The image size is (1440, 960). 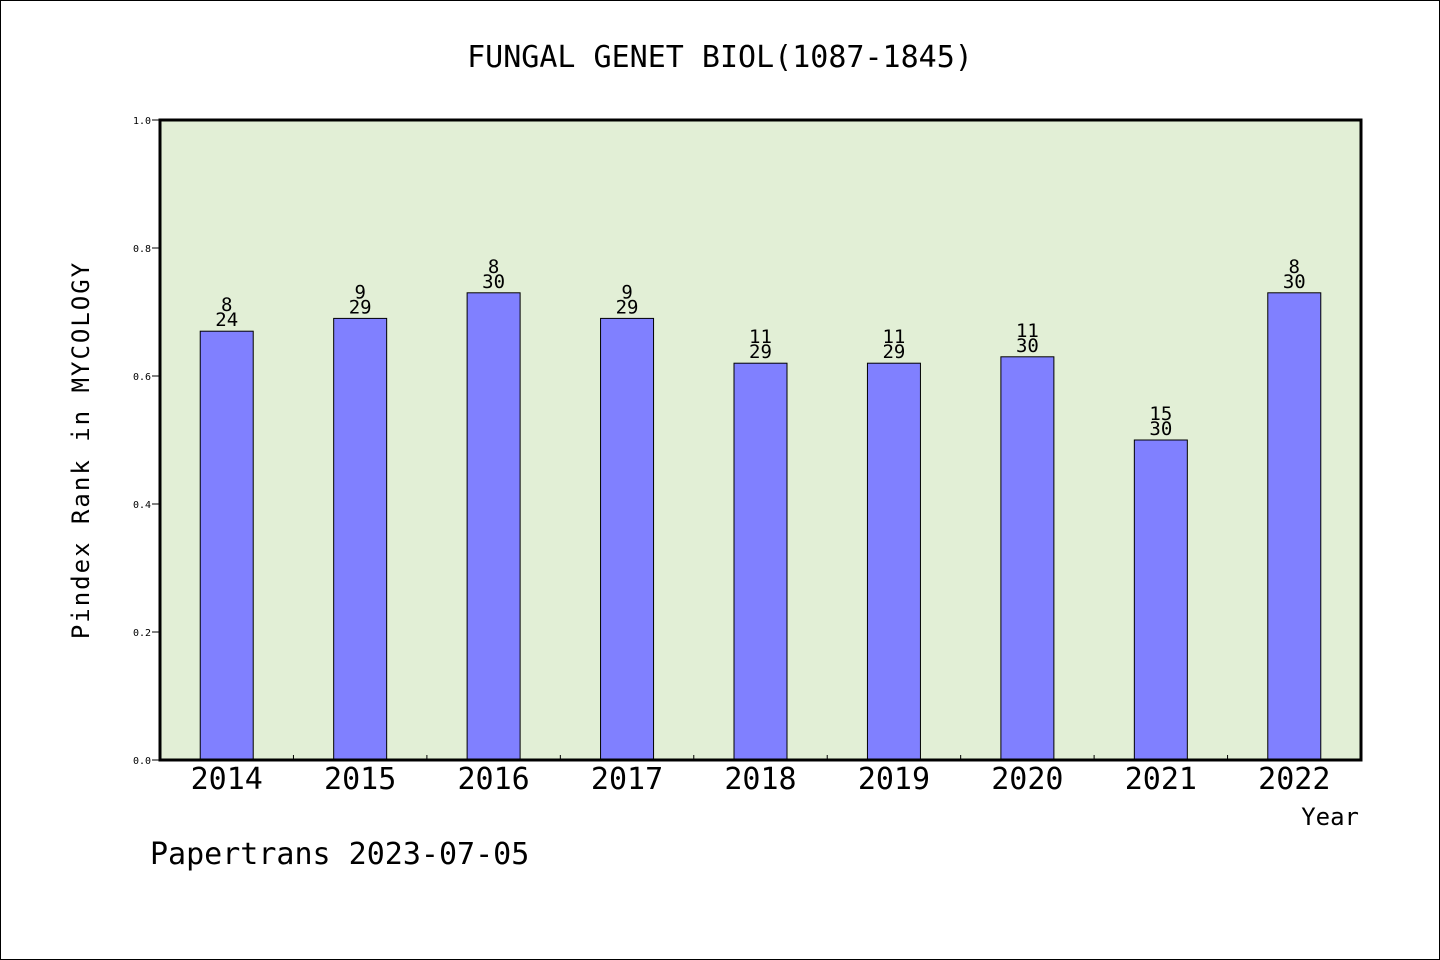 What do you see at coordinates (1330, 817) in the screenshot?
I see `x-axis-label: Year` at bounding box center [1330, 817].